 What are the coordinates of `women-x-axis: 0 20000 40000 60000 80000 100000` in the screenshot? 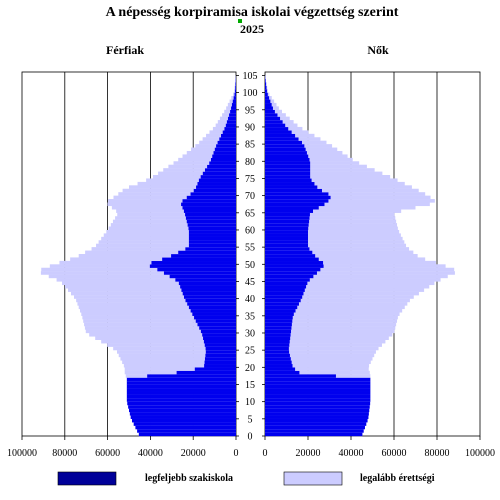 It's located at (379, 447).